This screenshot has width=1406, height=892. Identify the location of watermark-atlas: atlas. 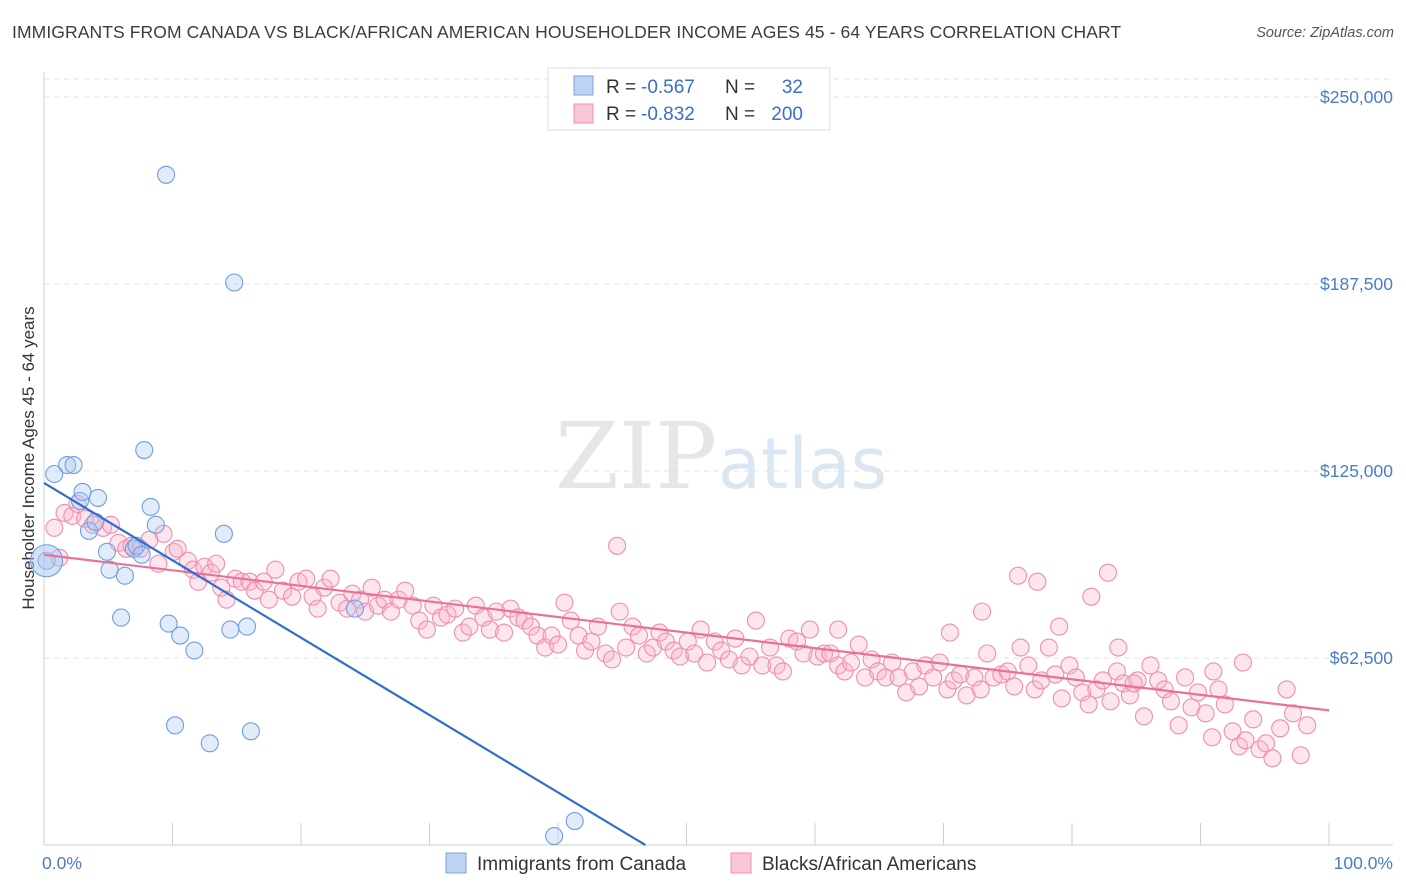
(802, 464).